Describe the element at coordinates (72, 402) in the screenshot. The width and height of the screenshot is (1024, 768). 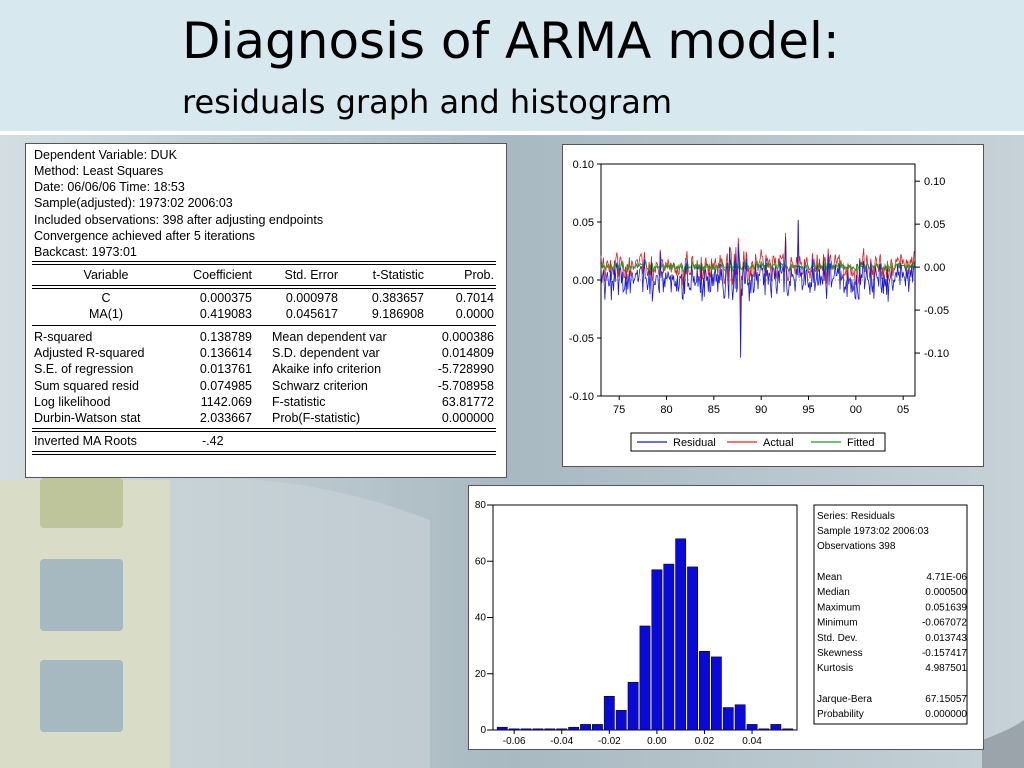
I see `stat-label: Log likelihood` at that location.